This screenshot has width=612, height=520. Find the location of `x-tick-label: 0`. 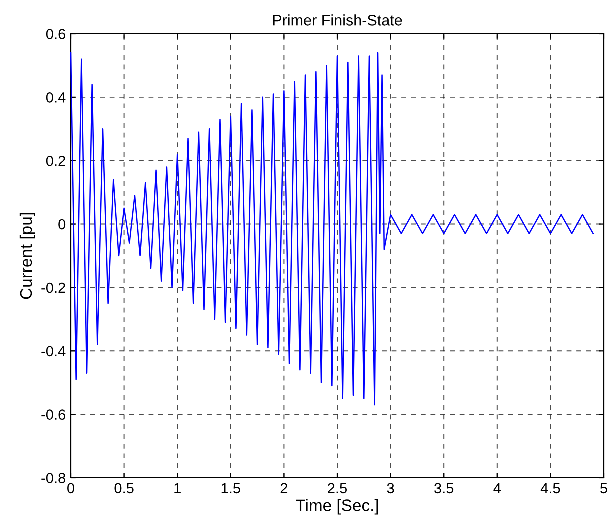

x-tick-label: 0 is located at coordinates (71, 488).